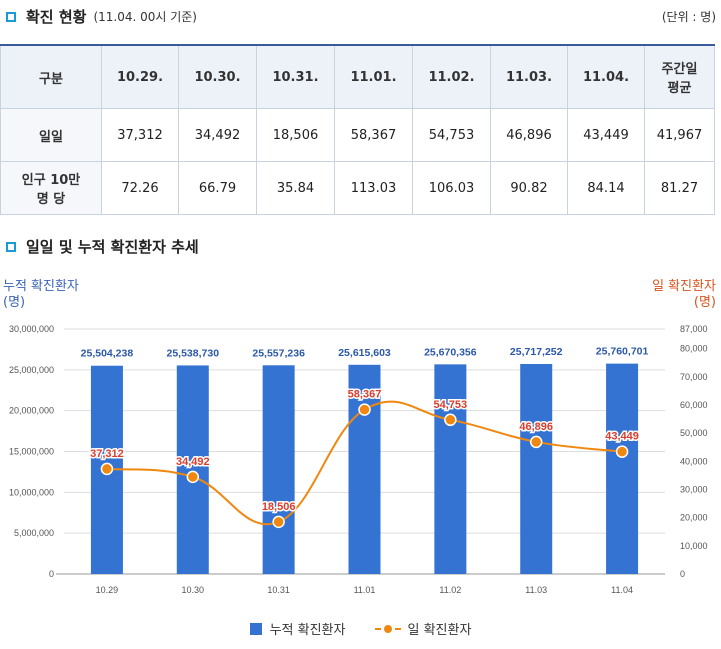 This screenshot has width=721, height=649. What do you see at coordinates (694, 329) in the screenshot?
I see `right-tick-label: 87,000` at bounding box center [694, 329].